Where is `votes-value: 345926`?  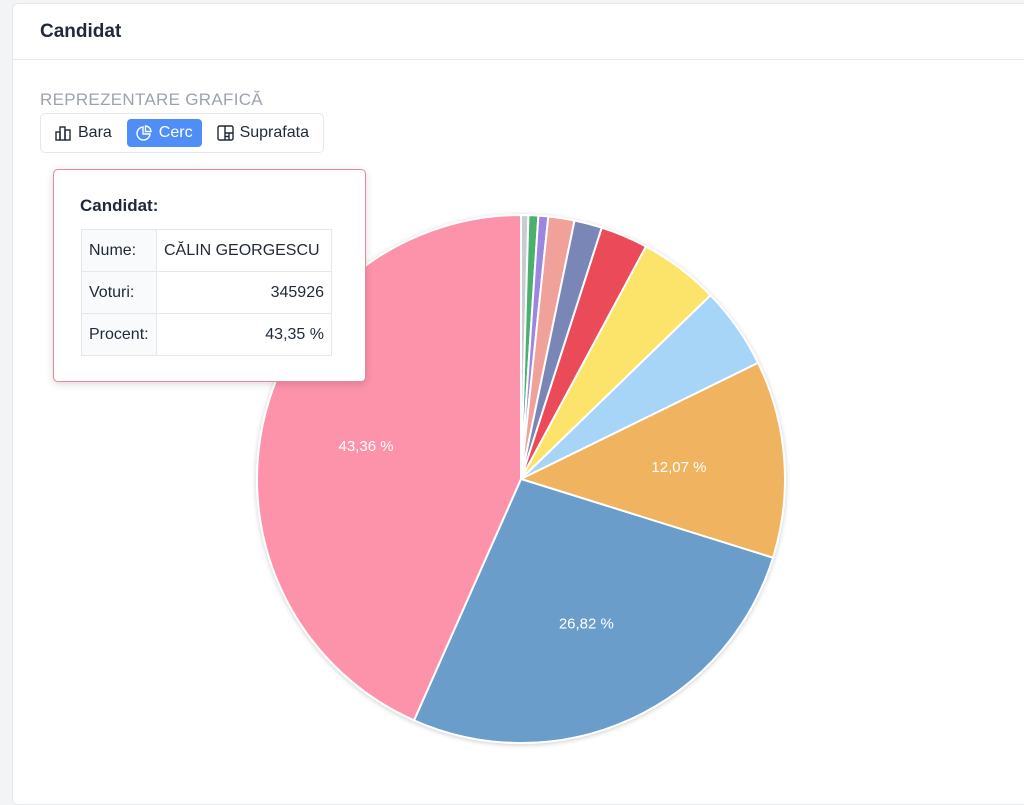
votes-value: 345926 is located at coordinates (244, 292).